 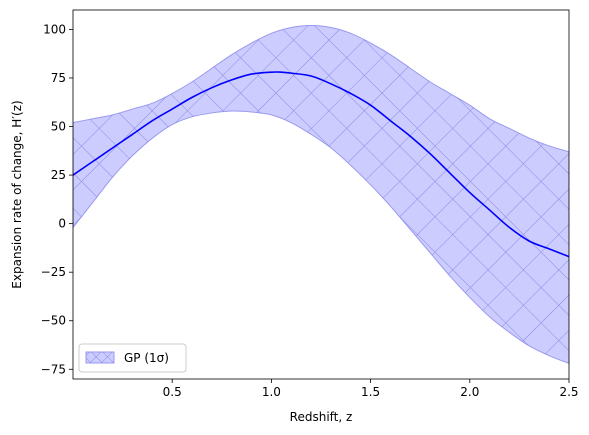 What do you see at coordinates (321, 417) in the screenshot?
I see `x-axis-label: Redshift, z` at bounding box center [321, 417].